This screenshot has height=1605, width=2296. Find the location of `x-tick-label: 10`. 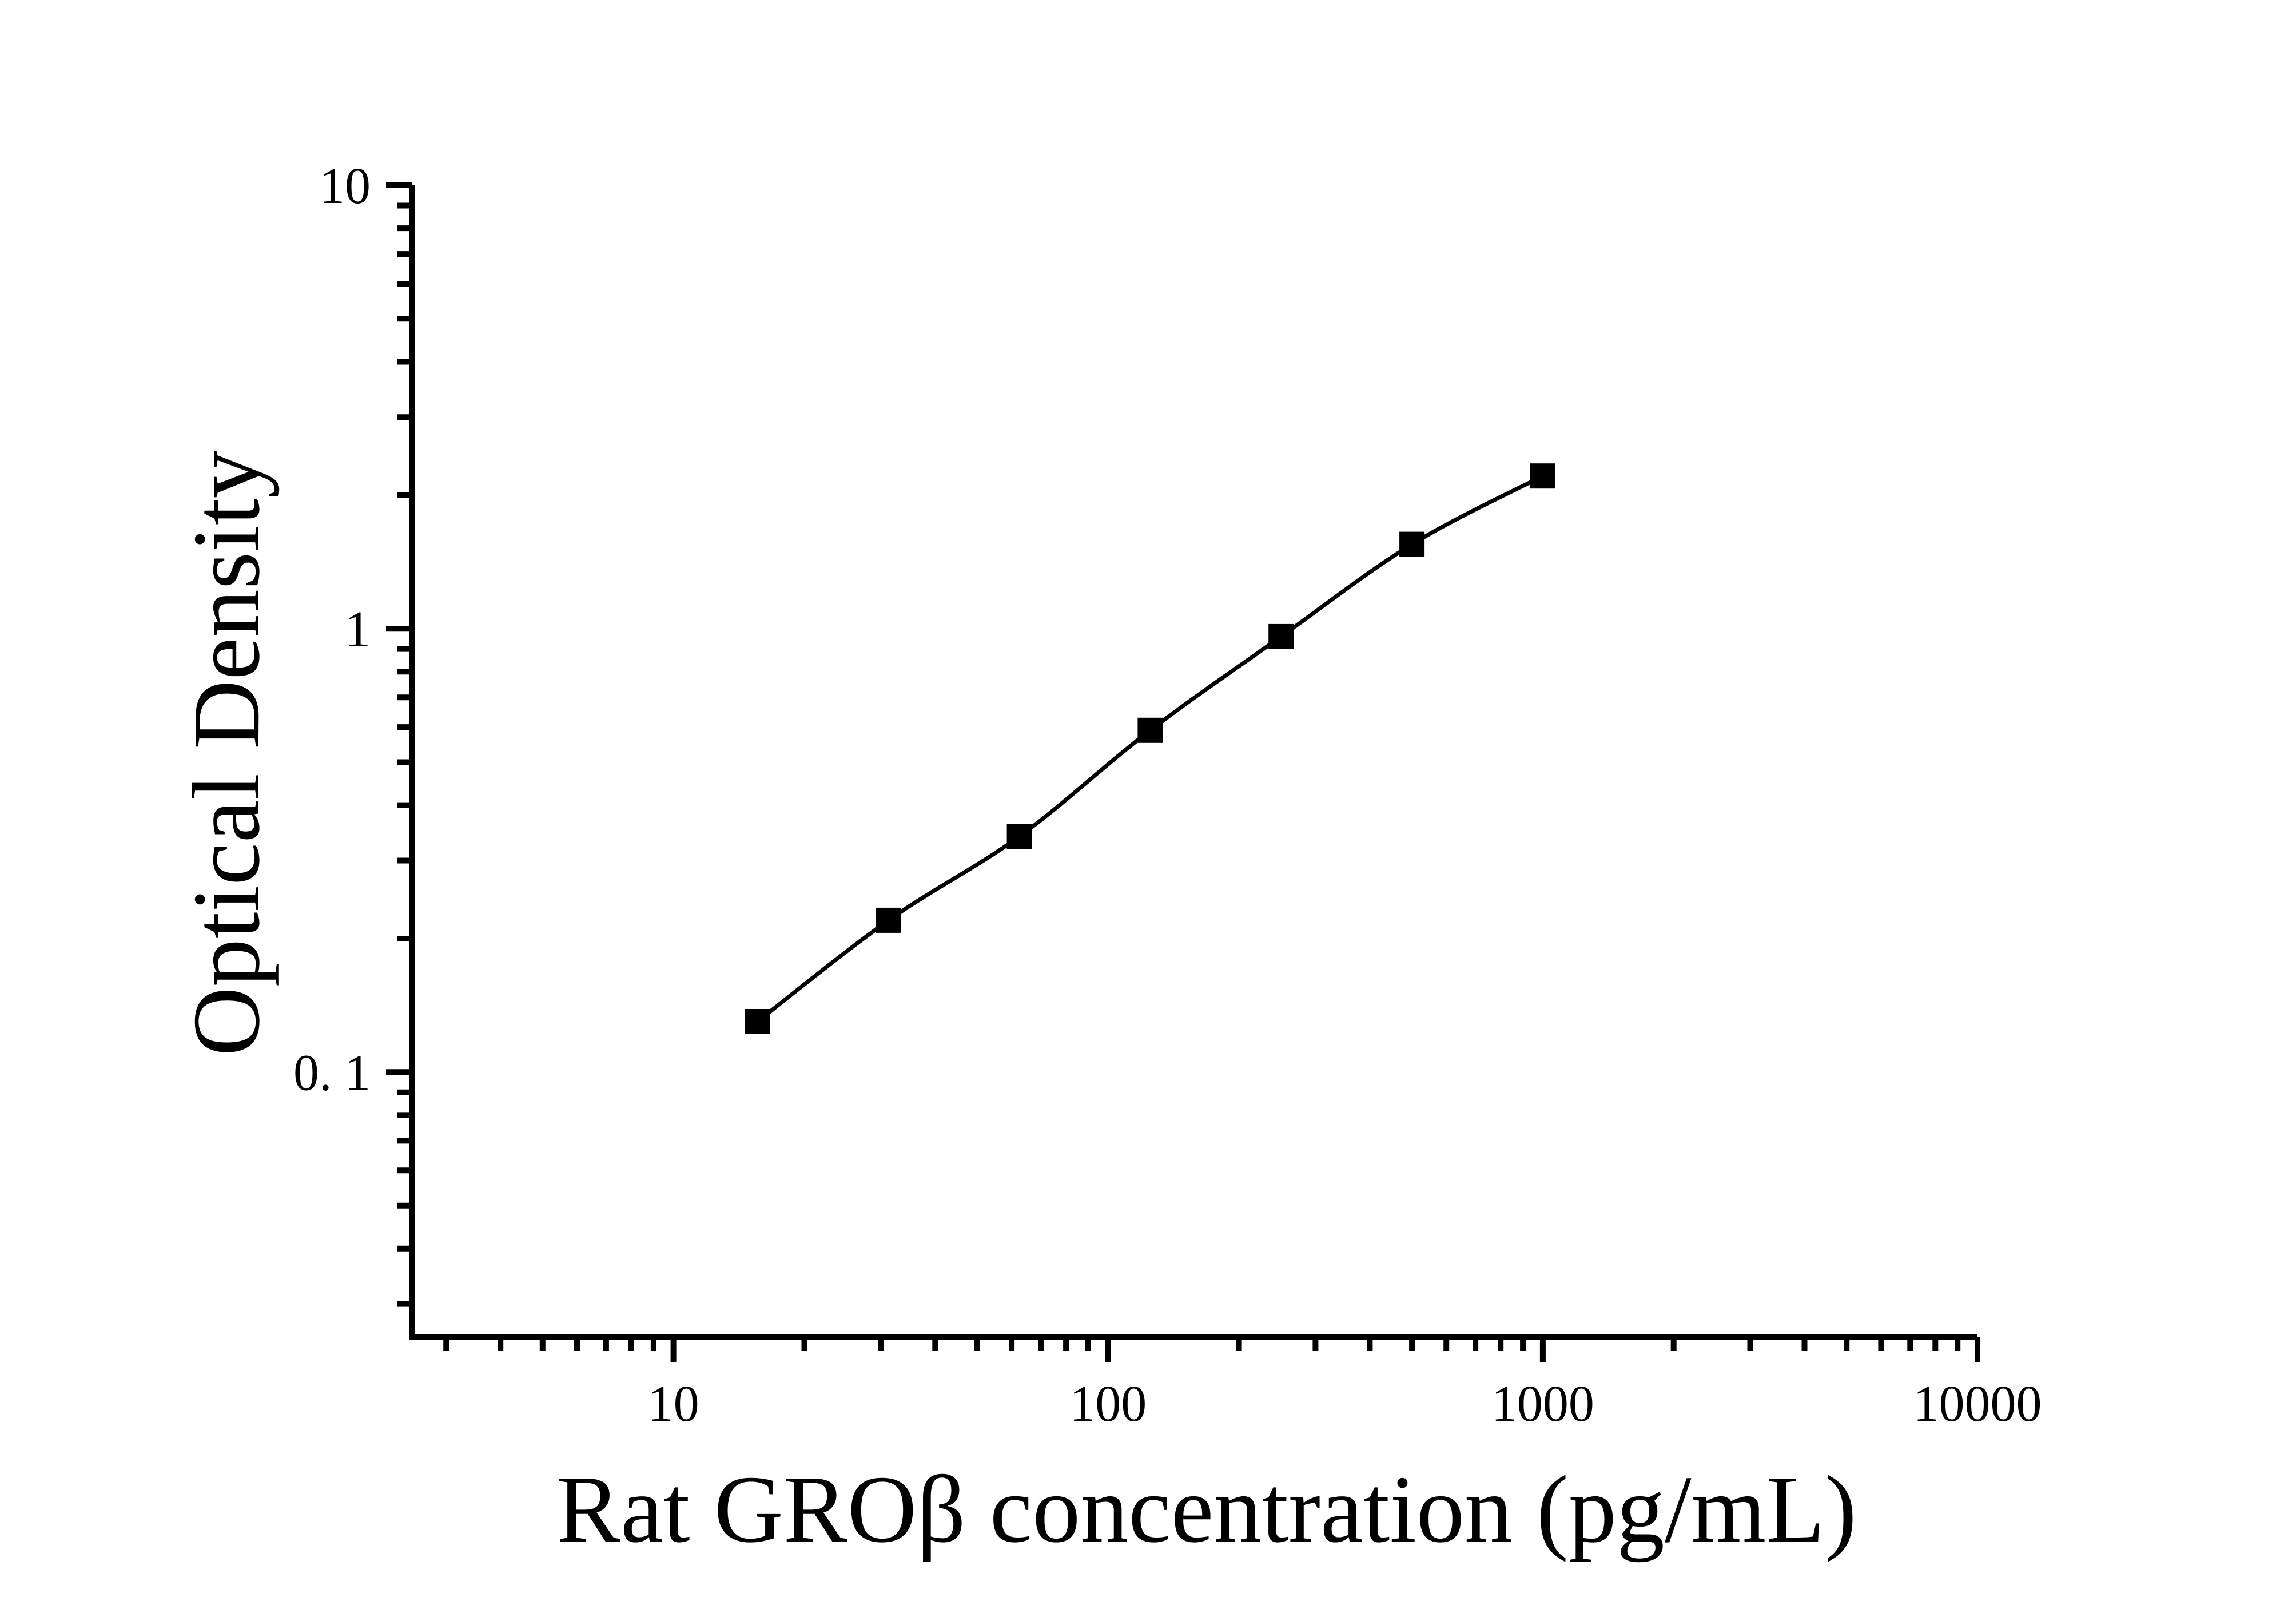

x-tick-label: 10 is located at coordinates (674, 1404).